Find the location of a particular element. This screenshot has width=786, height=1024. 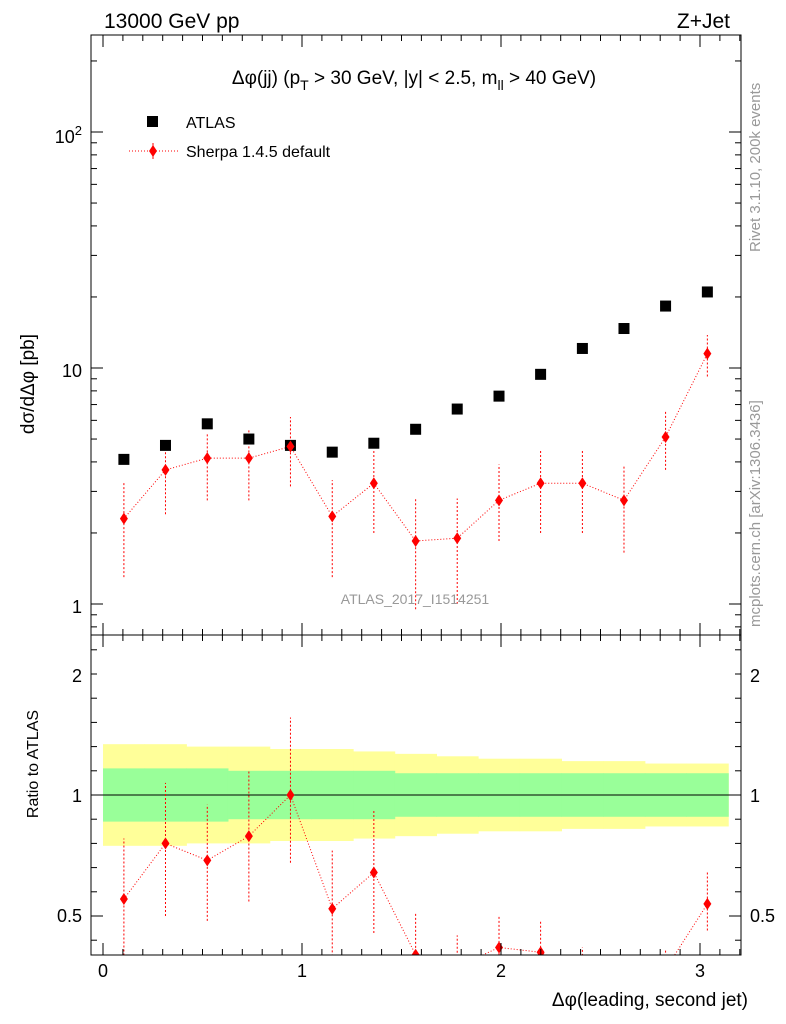

ratio-ytick-label-1-left: 1 is located at coordinates (77, 796).